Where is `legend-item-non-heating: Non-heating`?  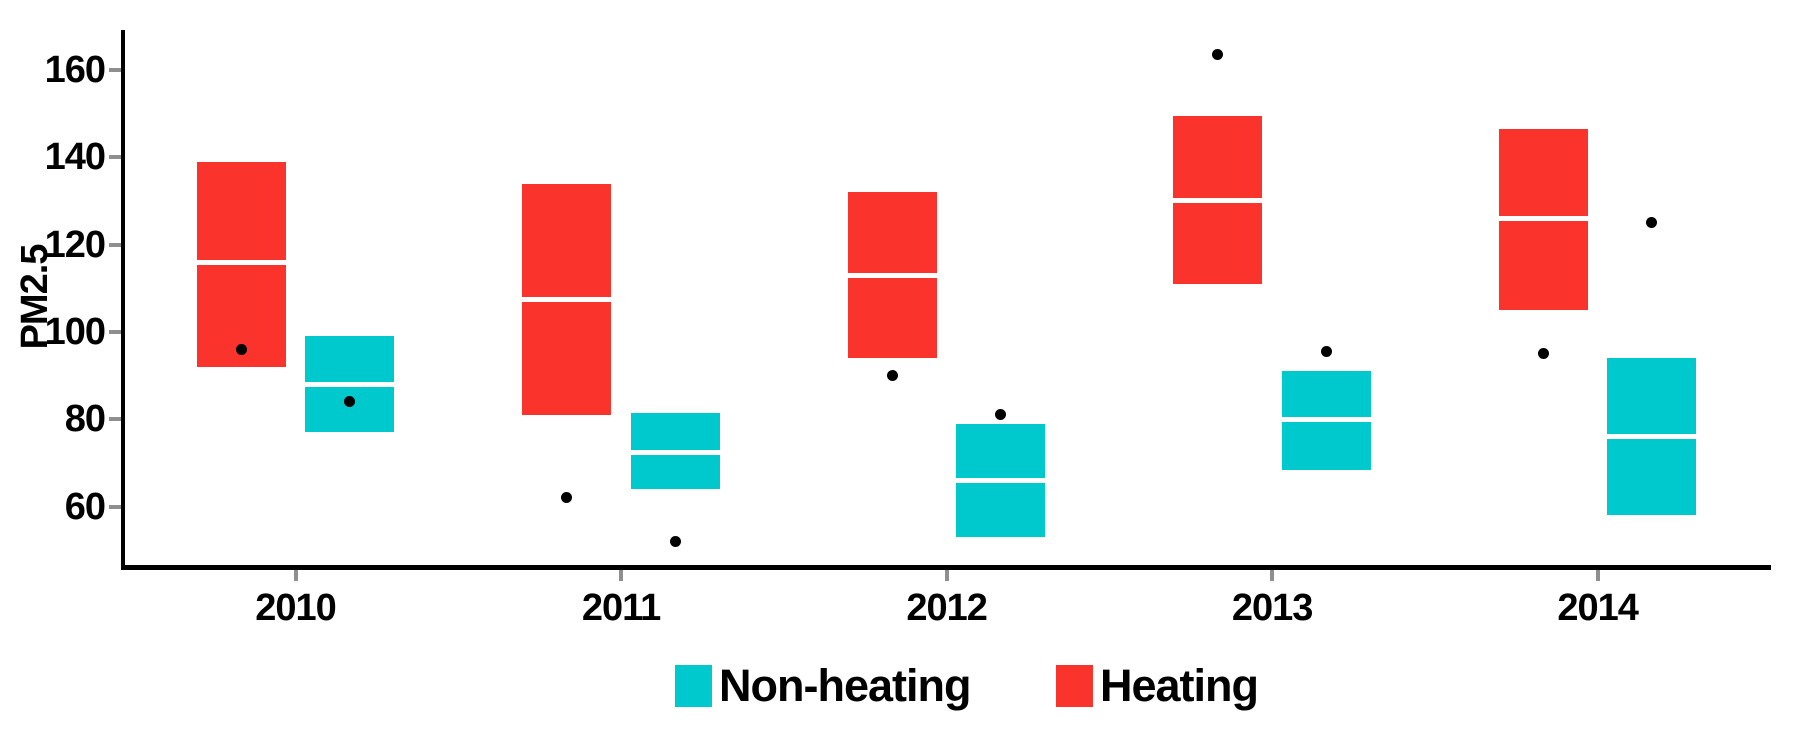 legend-item-non-heating: Non-heating is located at coordinates (823, 685).